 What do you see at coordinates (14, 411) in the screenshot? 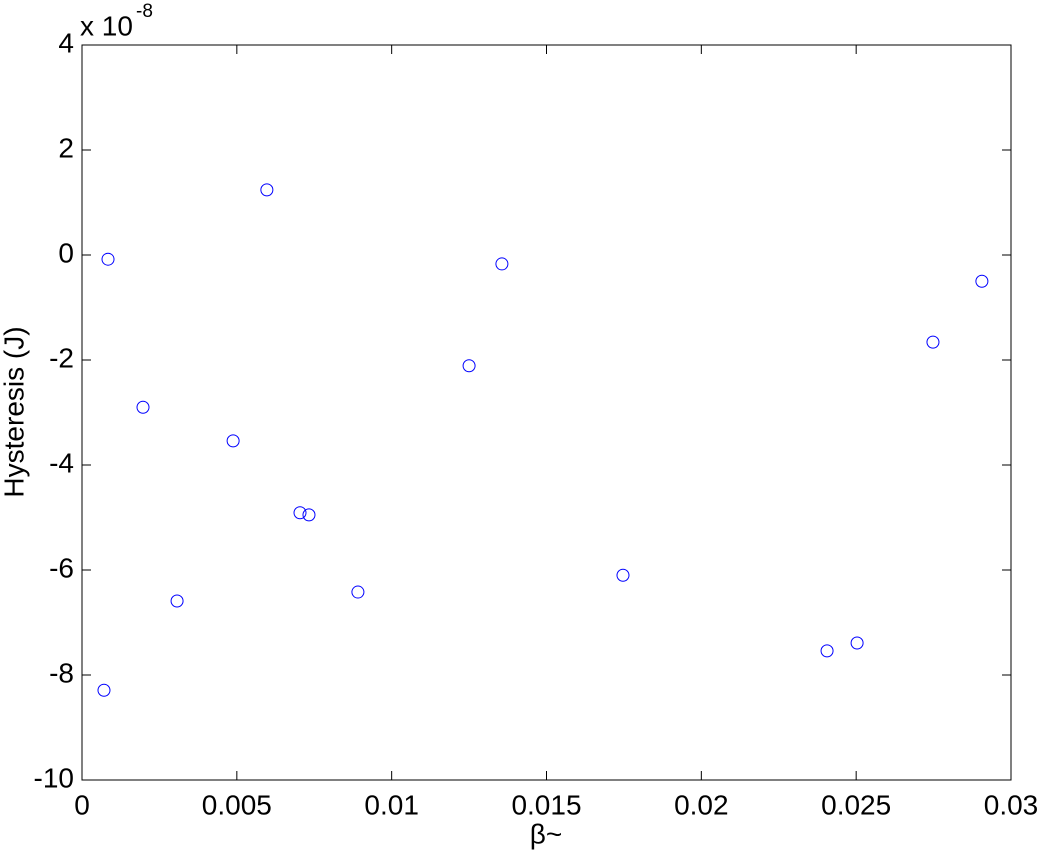
I see `y-axis-label: Hysteresis (J)` at bounding box center [14, 411].